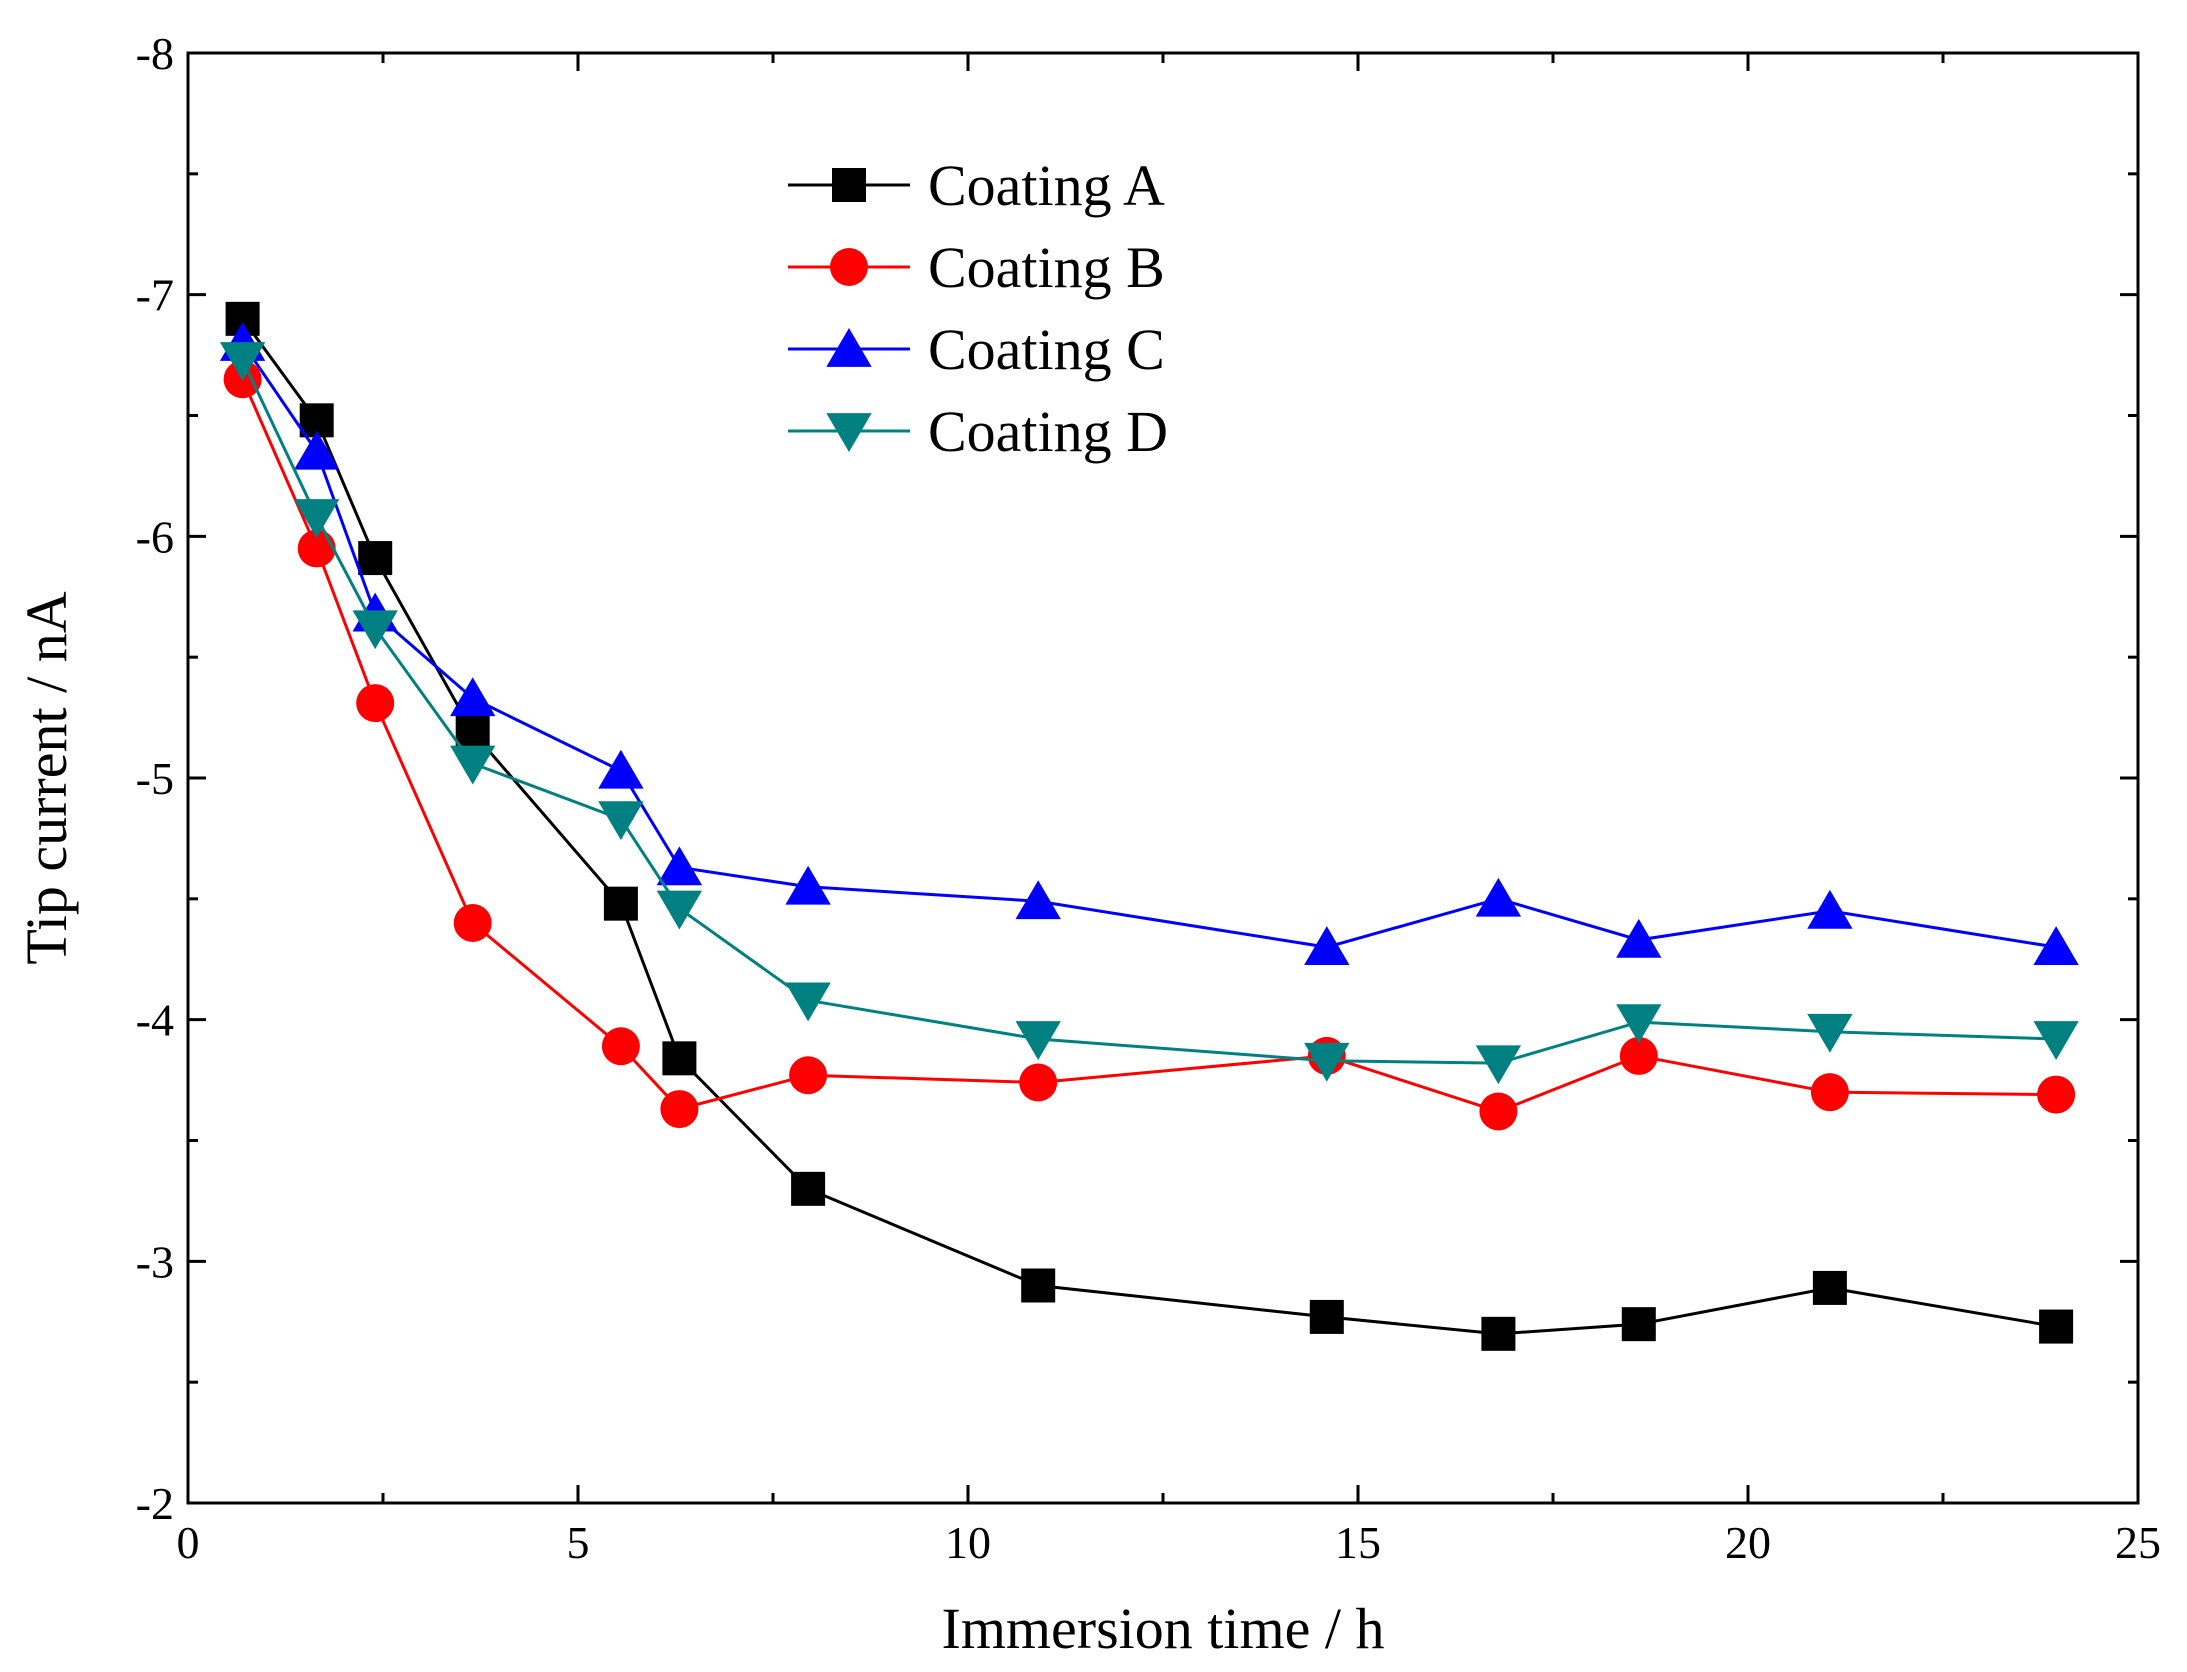  What do you see at coordinates (978, 308) in the screenshot?
I see `legend: Coating A Coating B Coating C Coating D` at bounding box center [978, 308].